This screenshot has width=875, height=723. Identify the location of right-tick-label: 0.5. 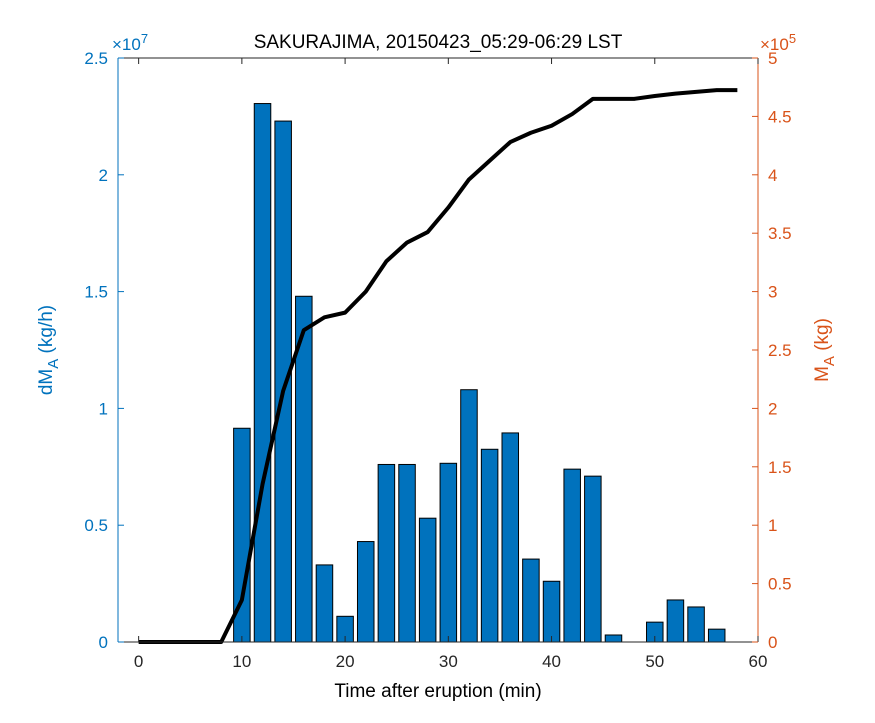
(780, 584).